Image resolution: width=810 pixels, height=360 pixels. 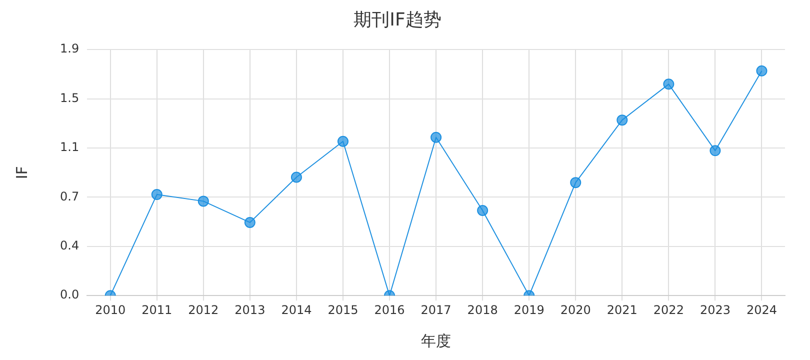 What do you see at coordinates (157, 309) in the screenshot?
I see `x-tick-label: 2011` at bounding box center [157, 309].